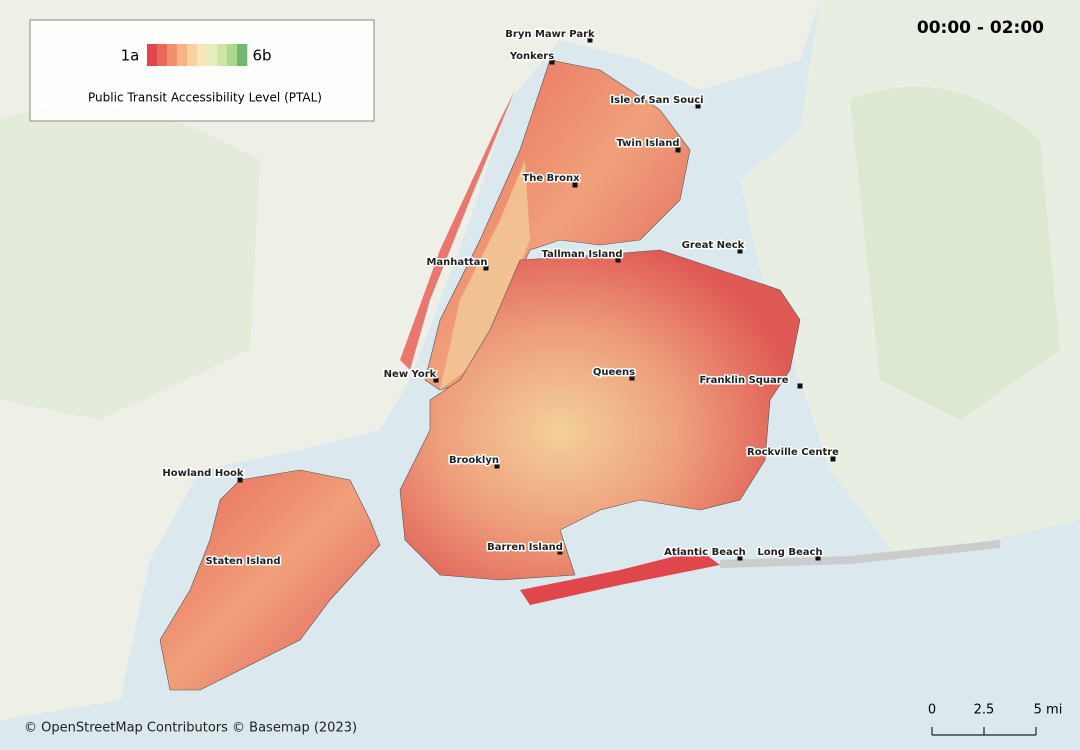 The image size is (1080, 750). I want to click on time-title: 00:00 - 02:00, so click(980, 28).